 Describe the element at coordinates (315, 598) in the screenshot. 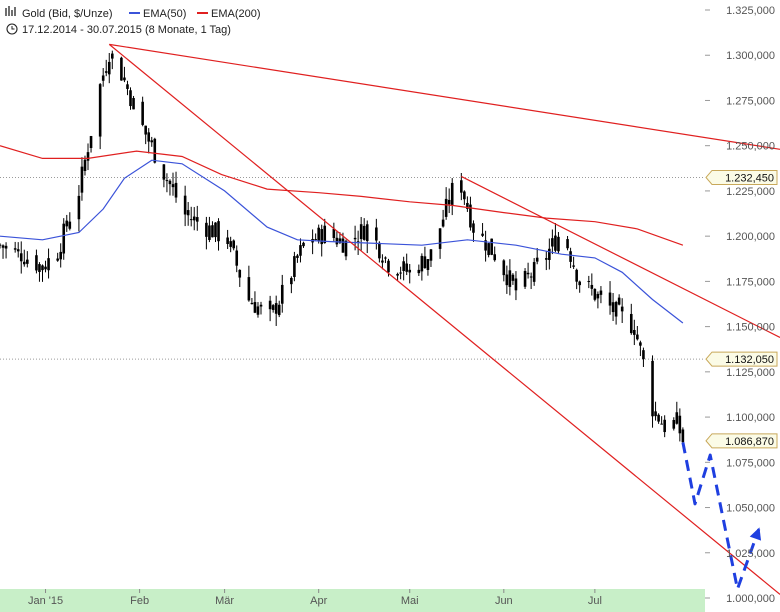

I see `x-axis: Jan '15 Feb Mär Apr Mai Jun Jul` at that location.